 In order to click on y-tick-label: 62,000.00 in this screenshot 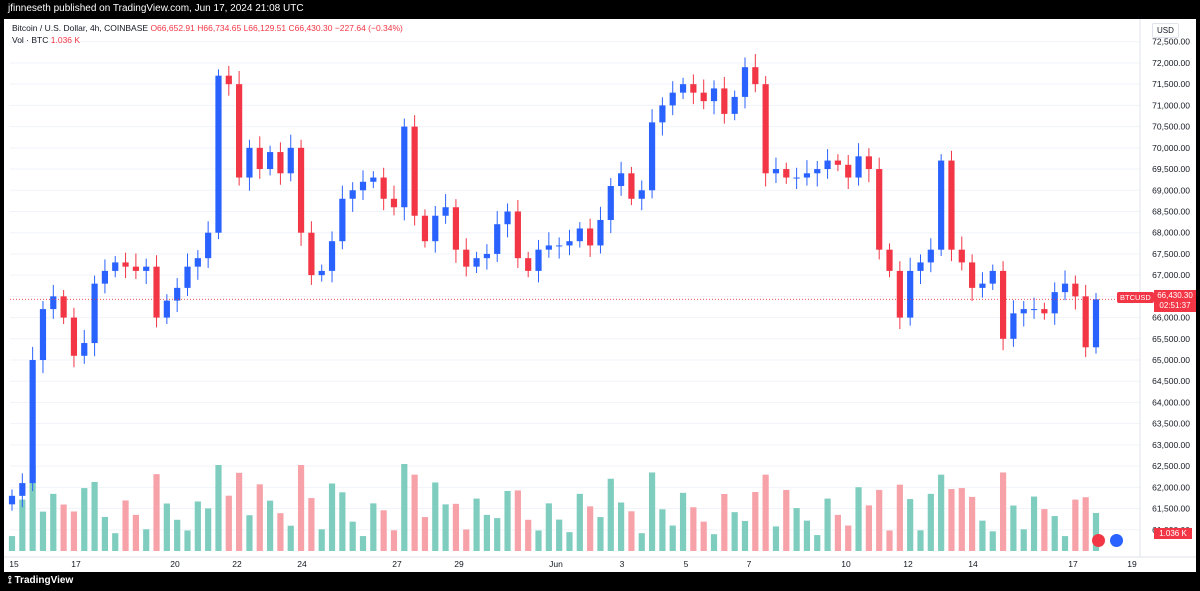, I will do `click(1171, 487)`.